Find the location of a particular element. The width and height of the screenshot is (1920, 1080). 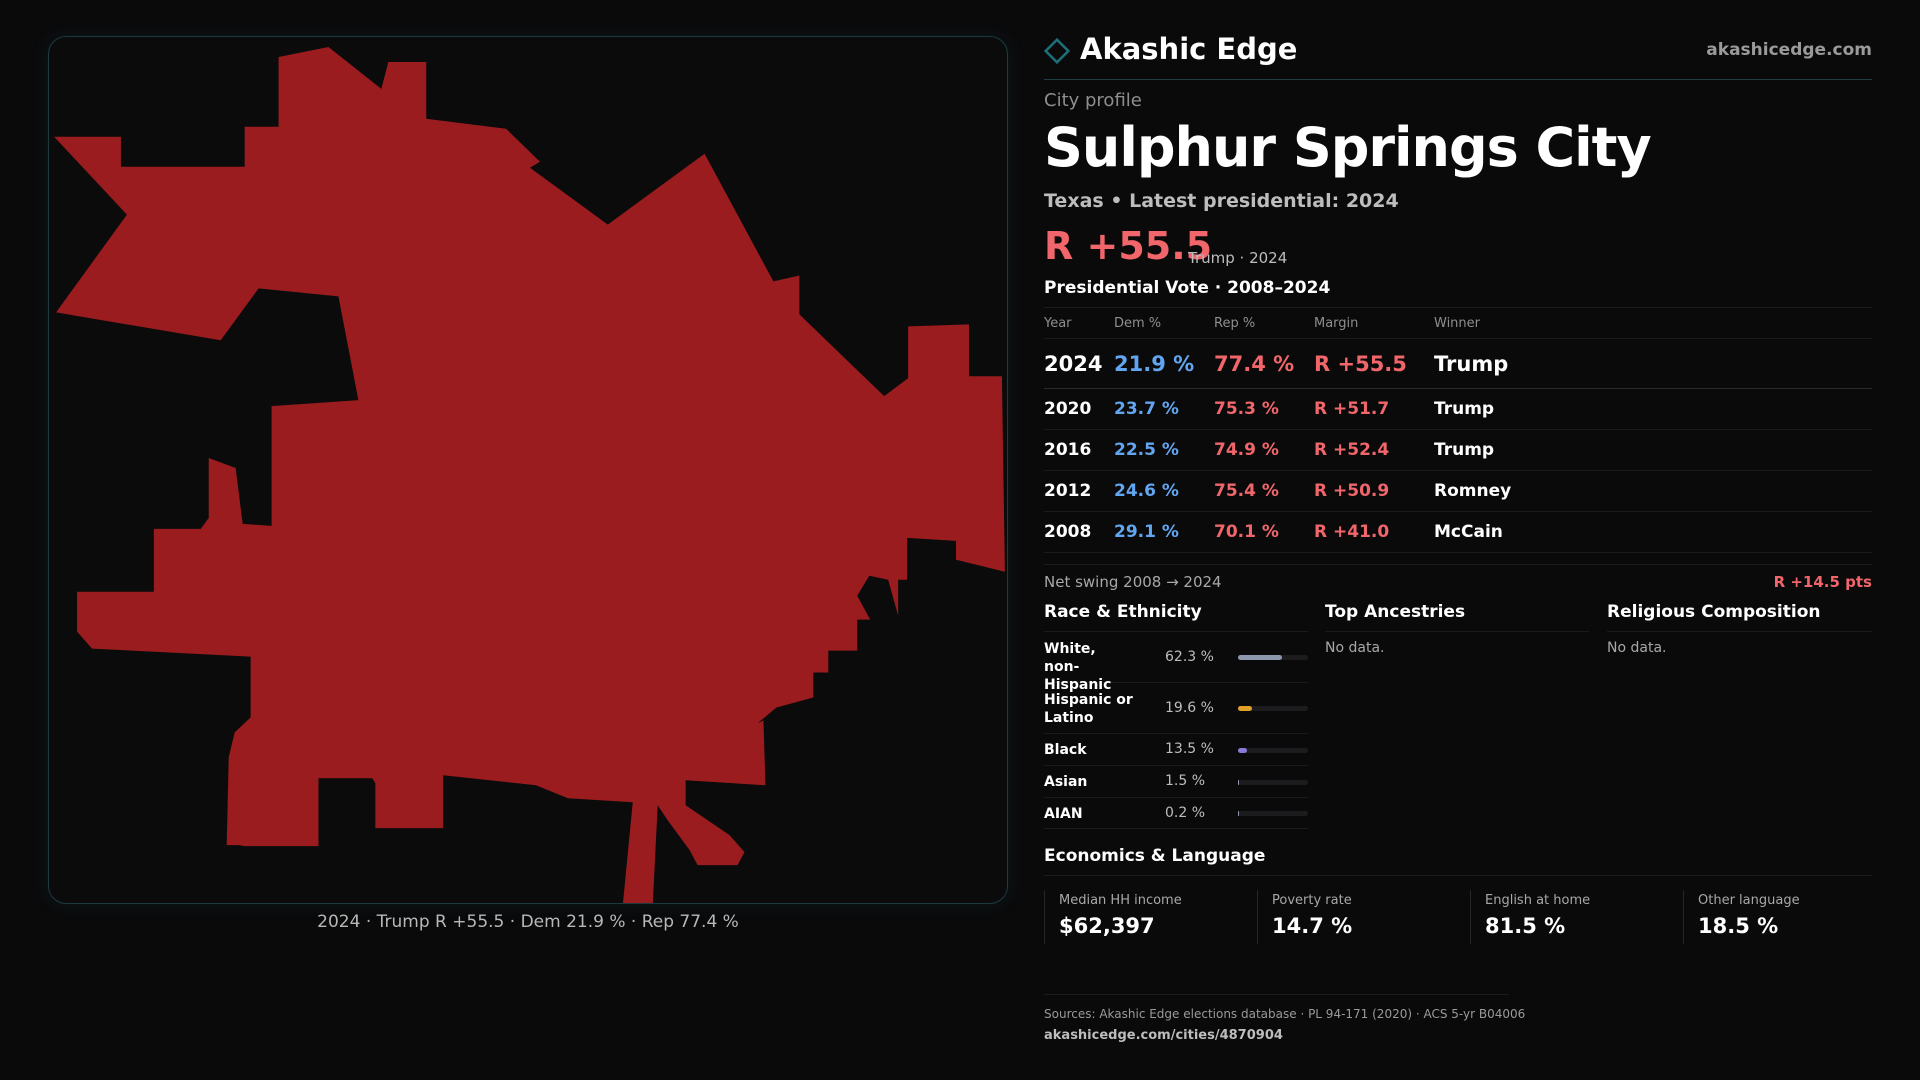

stat-label: Median HH income is located at coordinates (1120, 900).